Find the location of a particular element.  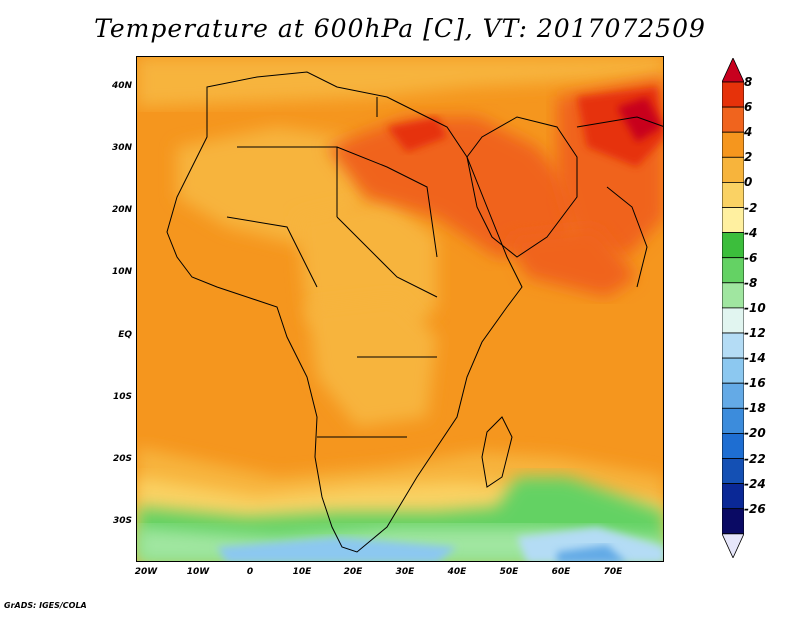

colorbar-label: 2 is located at coordinates (748, 157).